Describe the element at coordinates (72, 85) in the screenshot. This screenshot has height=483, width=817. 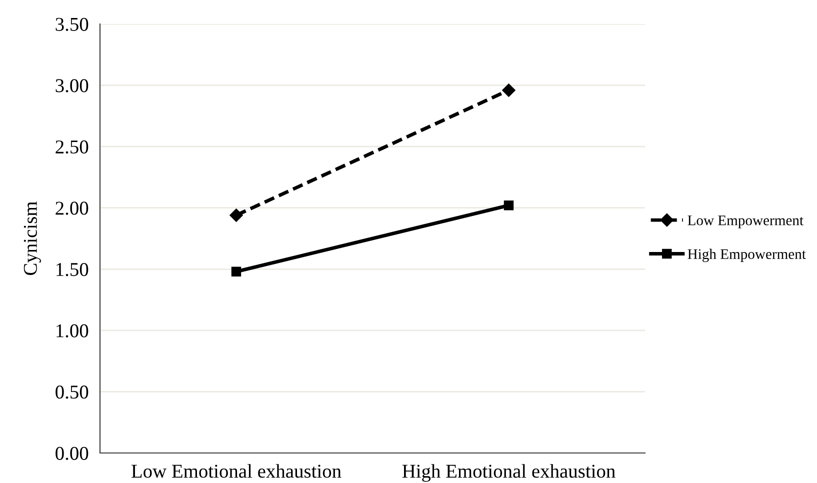
I see `y-tick-label: 3.00` at that location.